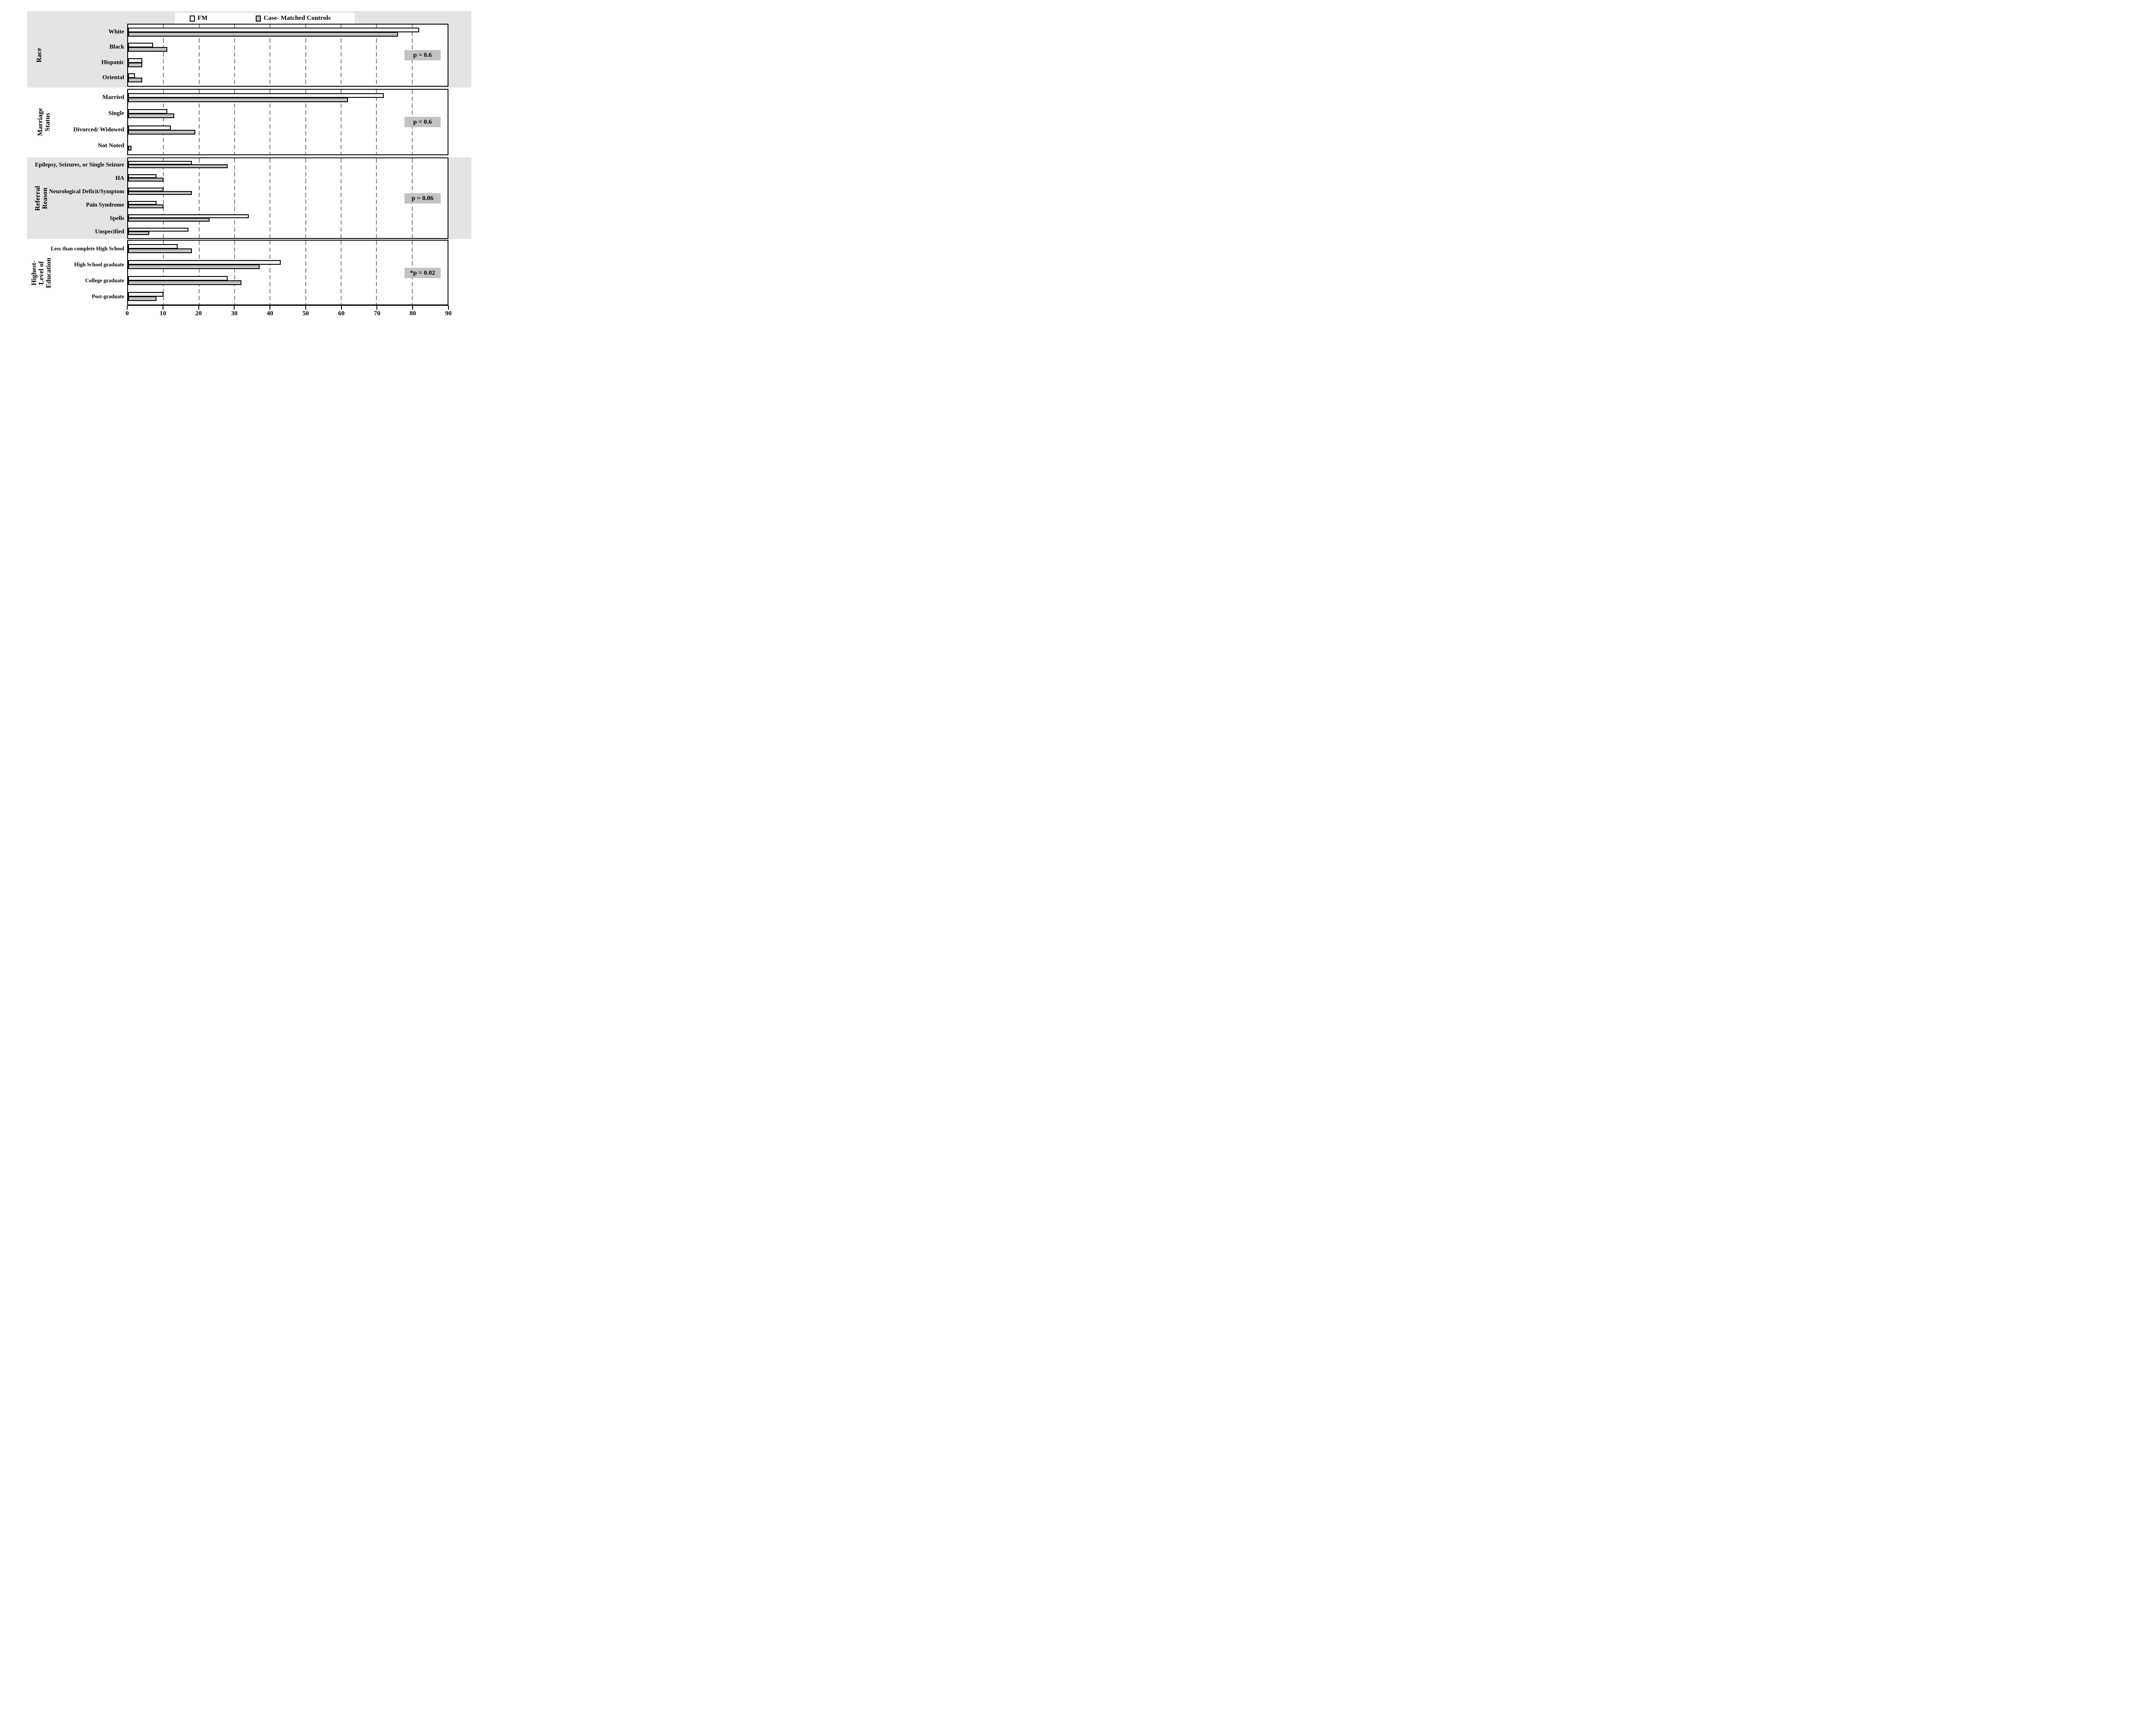 The image size is (2156, 1725). I want to click on category-label-divorced-widowed: Divorced/ Widowed, so click(98, 129).